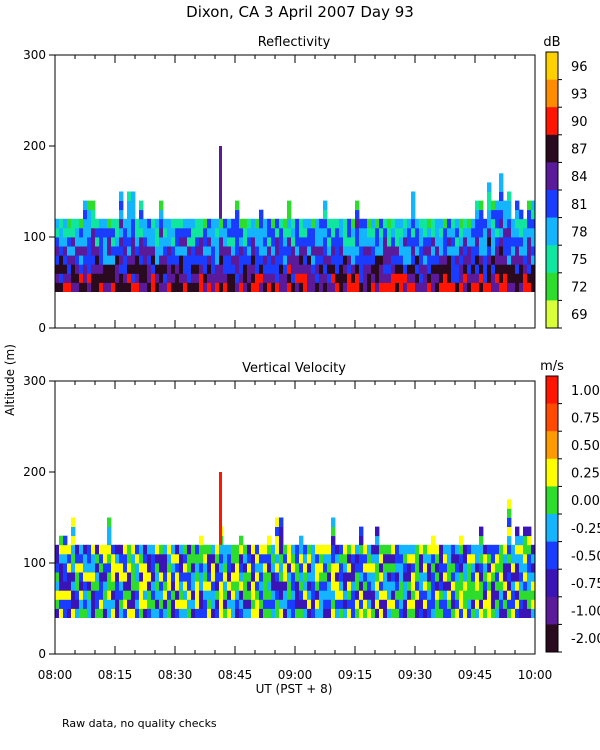  Describe the element at coordinates (34, 381) in the screenshot. I see `y-tick-label: 300` at that location.